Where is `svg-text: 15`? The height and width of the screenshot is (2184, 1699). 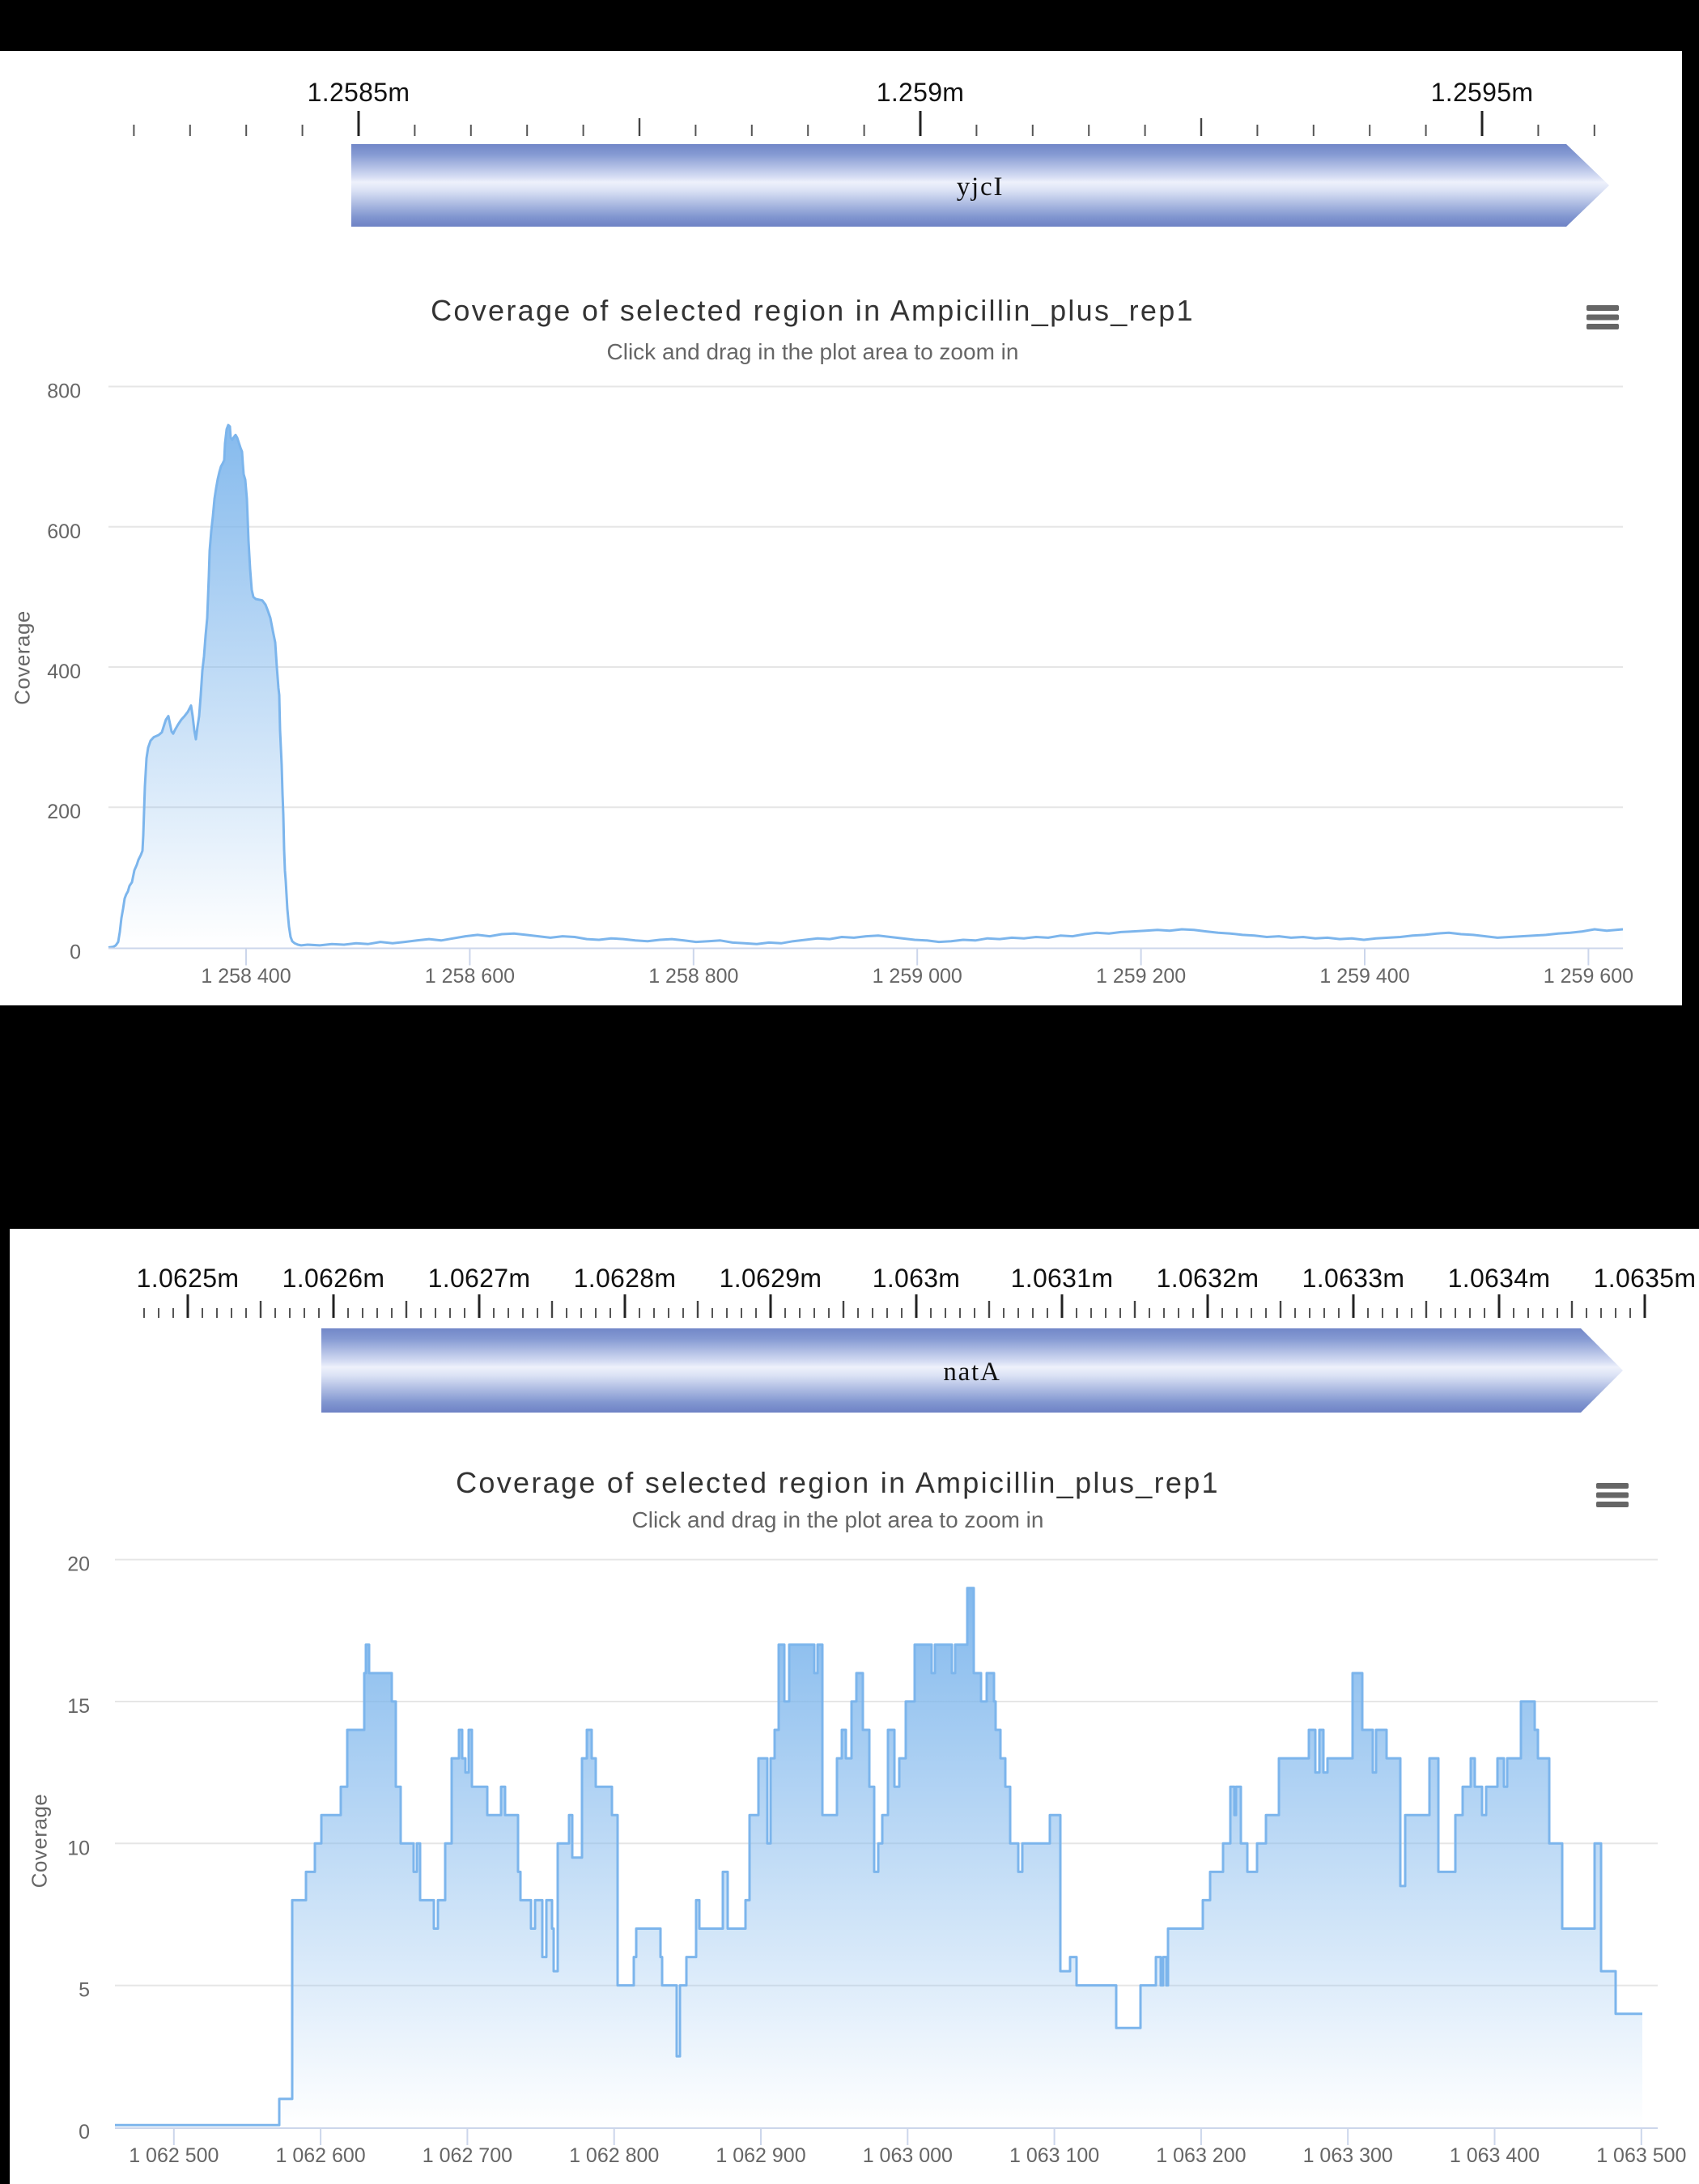 svg-text: 15 is located at coordinates (78, 1707).